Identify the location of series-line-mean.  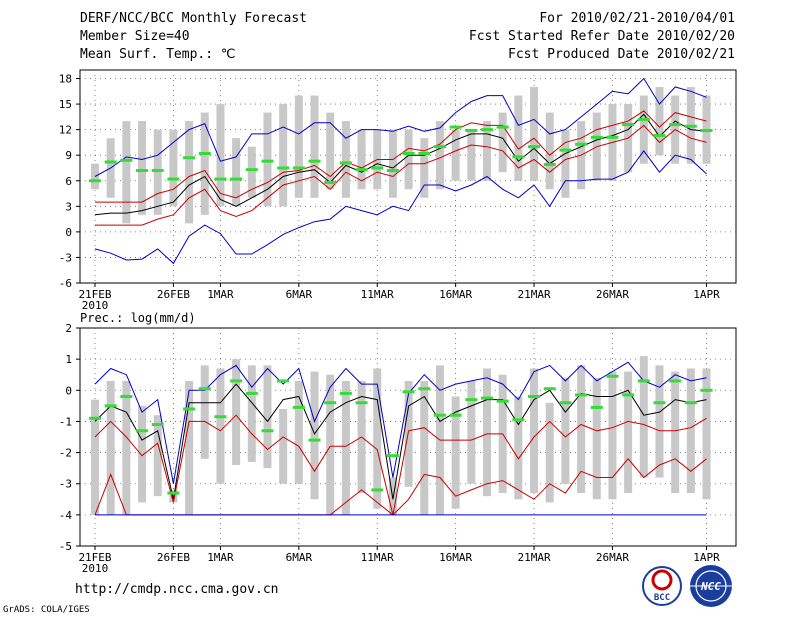
(400, 465).